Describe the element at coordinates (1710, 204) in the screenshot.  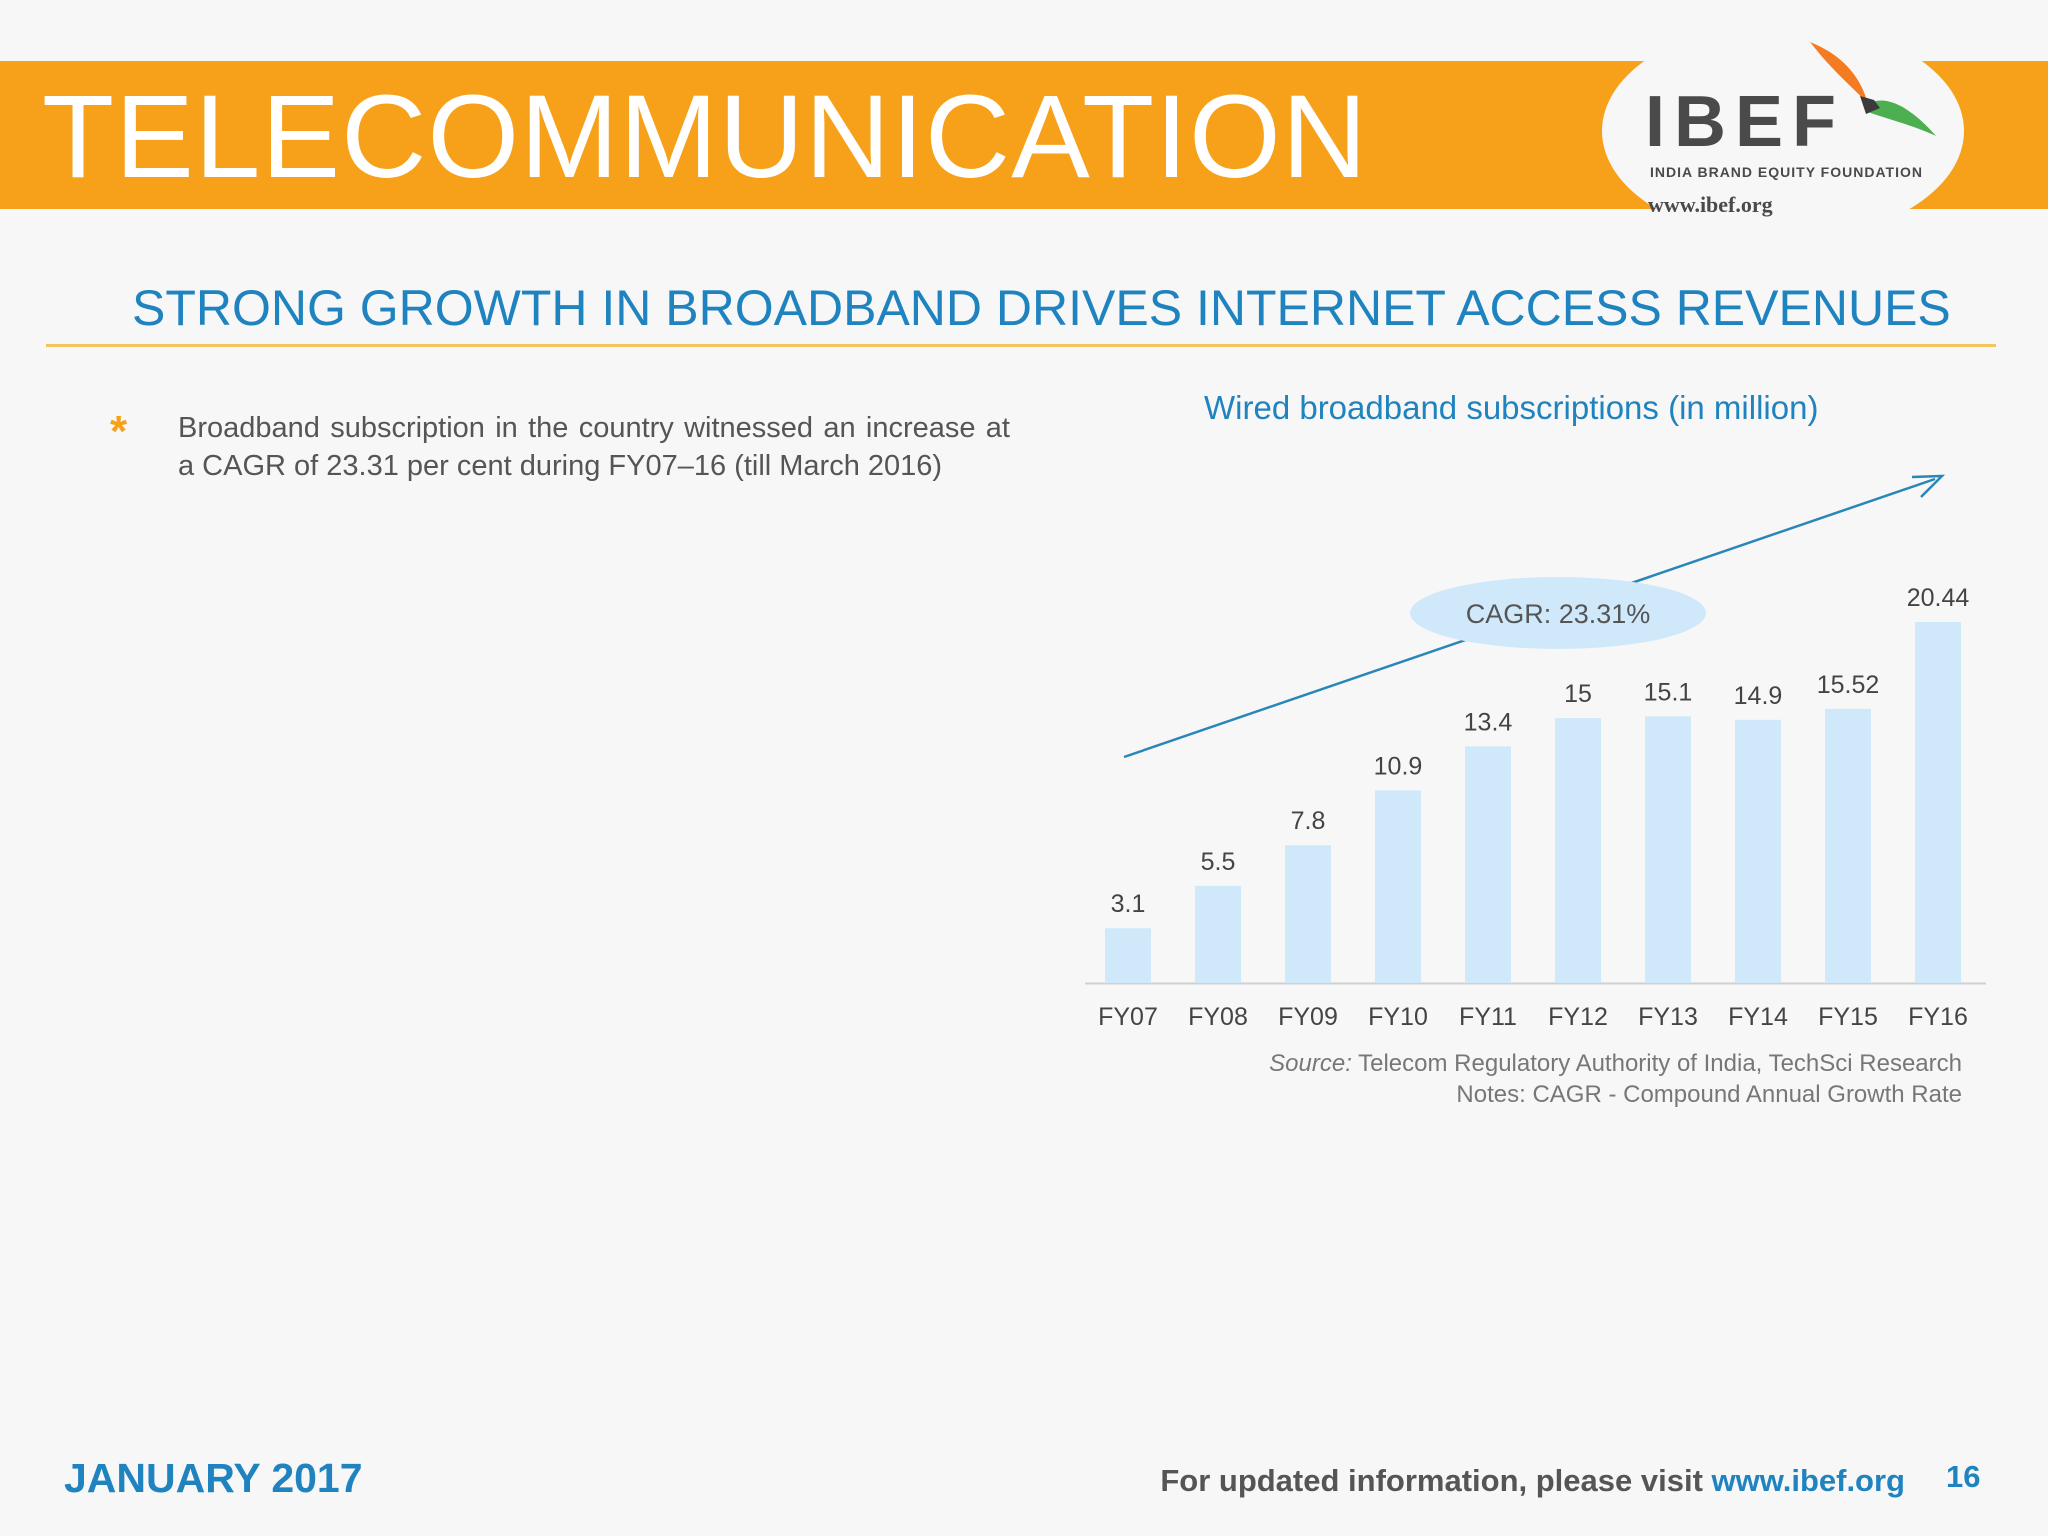
I see `logo-url: www.ibef.org` at that location.